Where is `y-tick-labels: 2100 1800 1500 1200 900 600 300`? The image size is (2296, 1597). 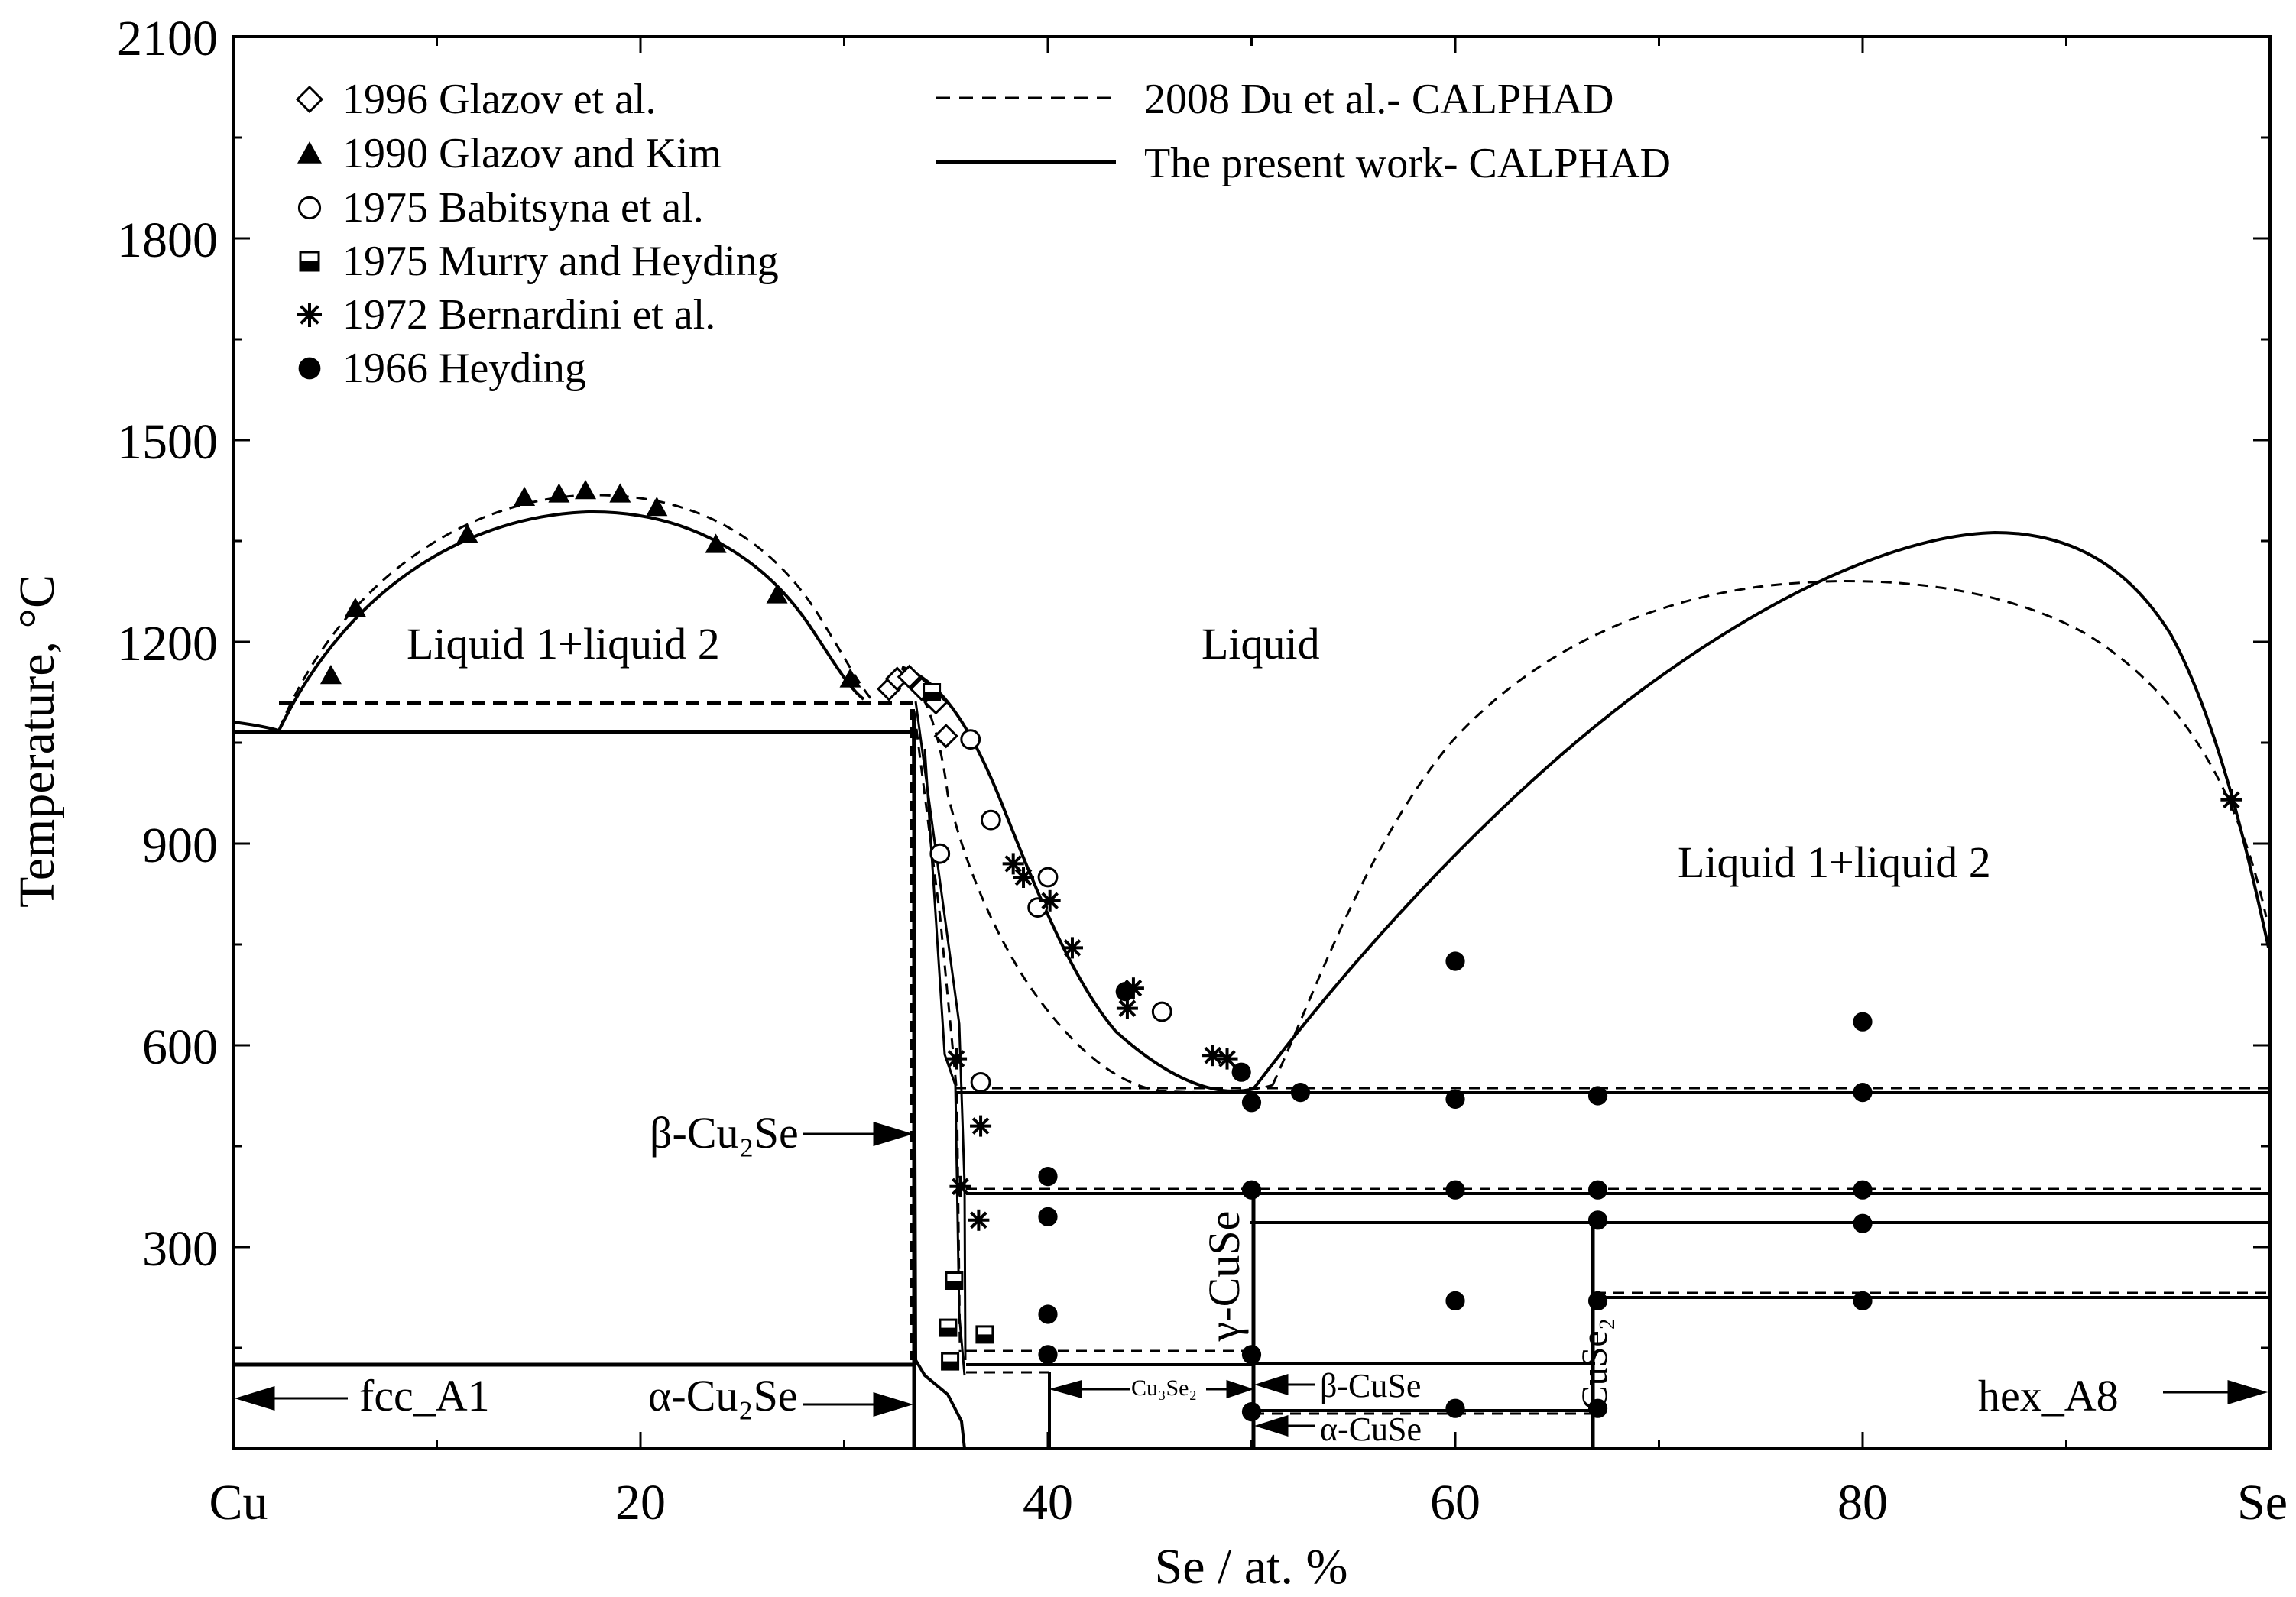
y-tick-labels: 2100 1800 1500 1200 900 600 300 is located at coordinates (167, 644).